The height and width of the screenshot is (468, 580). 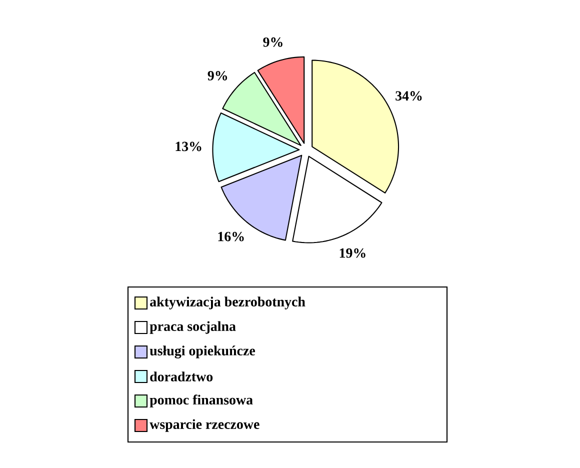 I want to click on data-label: 13%, so click(x=189, y=147).